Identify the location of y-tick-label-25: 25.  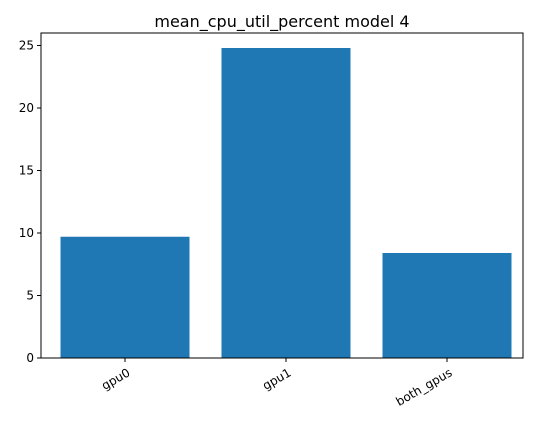
(26, 46).